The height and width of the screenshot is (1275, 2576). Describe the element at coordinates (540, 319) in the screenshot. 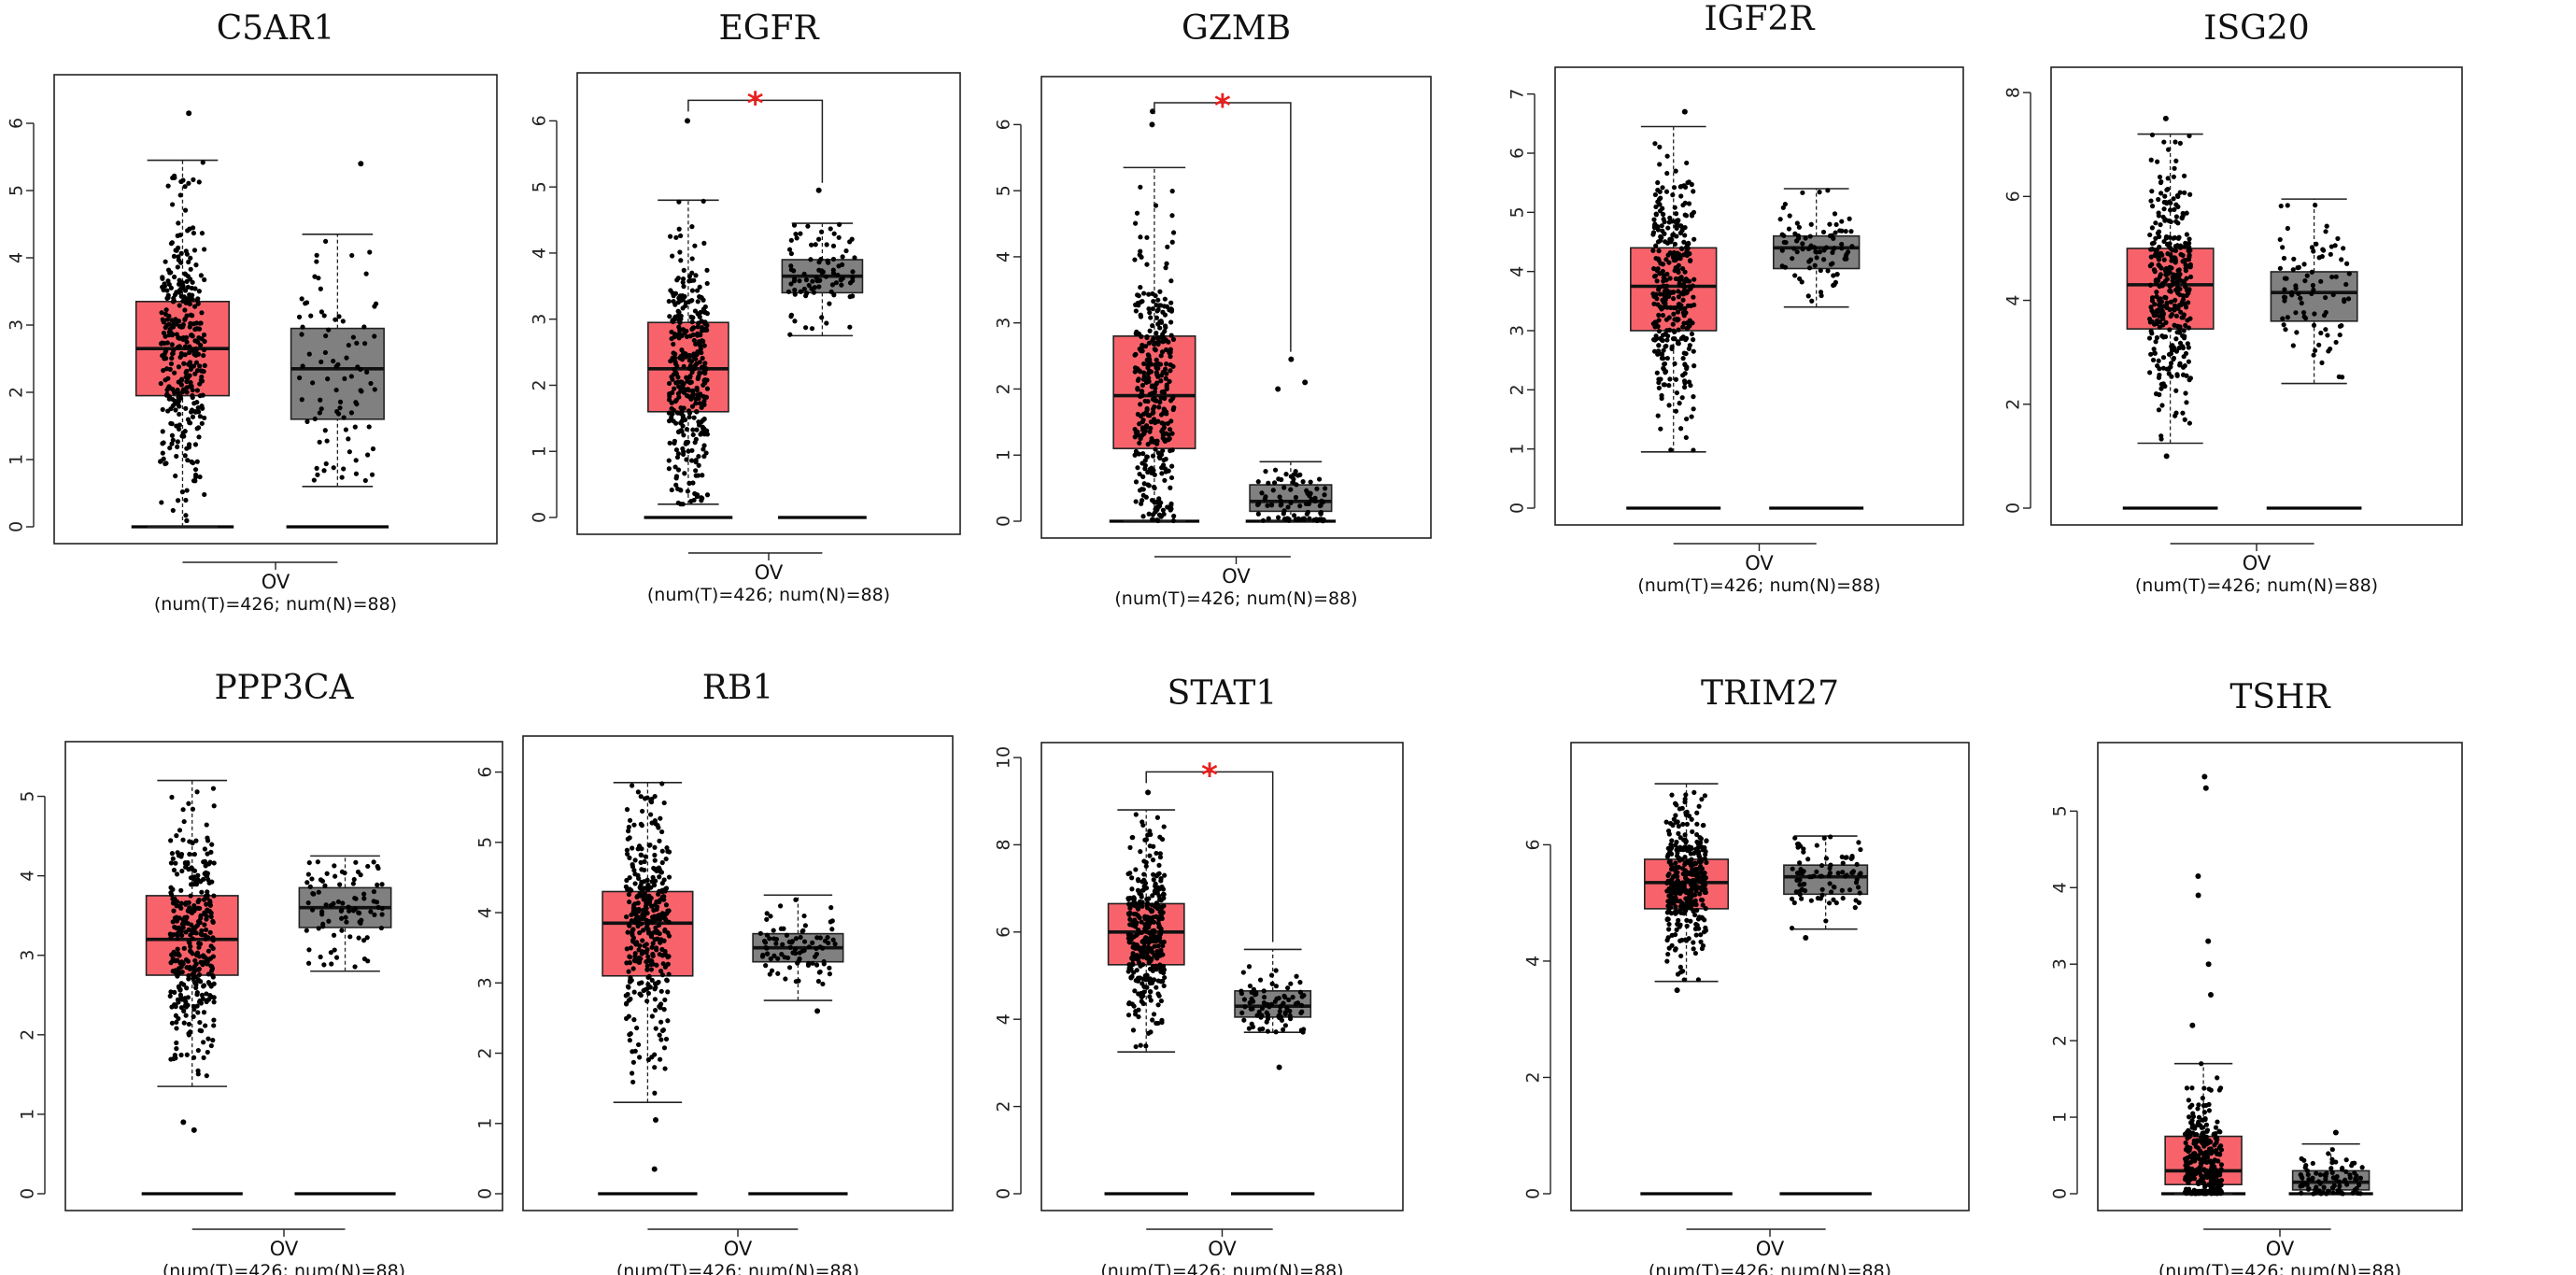

I see `y-tick-label: 3` at that location.